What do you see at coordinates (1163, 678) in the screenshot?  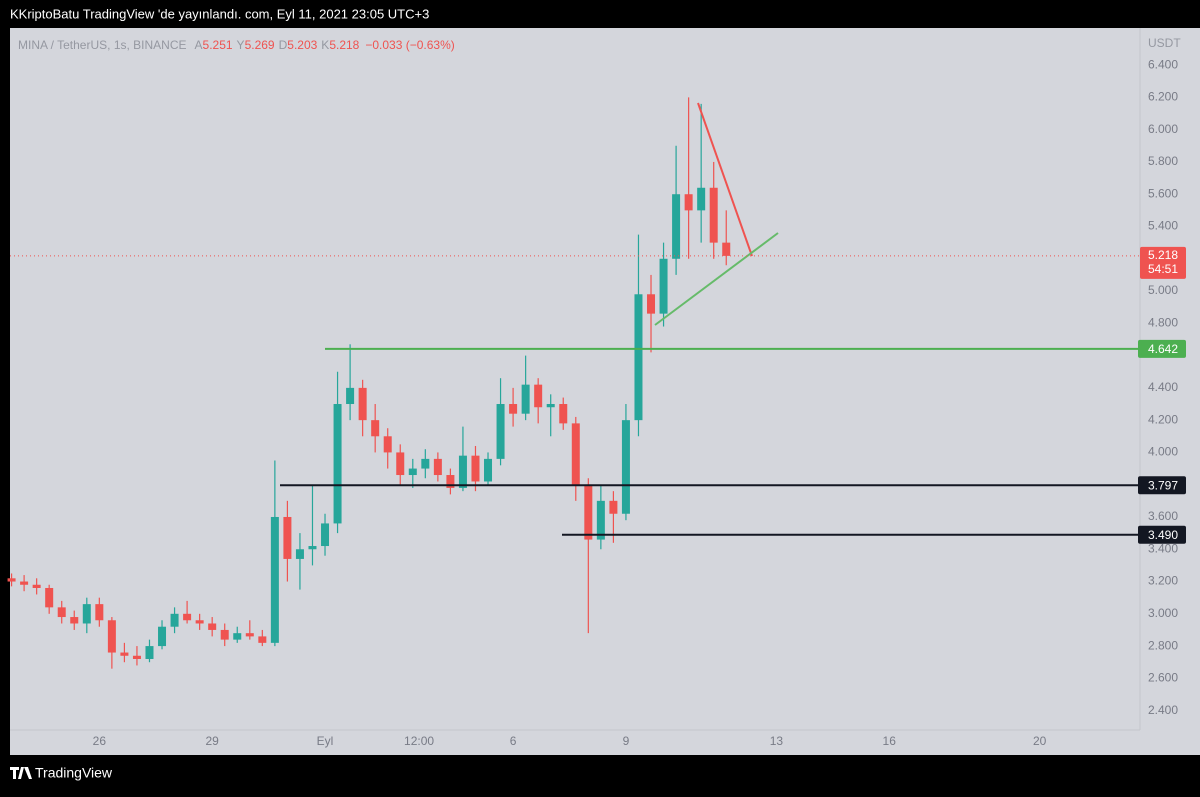 I see `y-tick-label: 2.600` at bounding box center [1163, 678].